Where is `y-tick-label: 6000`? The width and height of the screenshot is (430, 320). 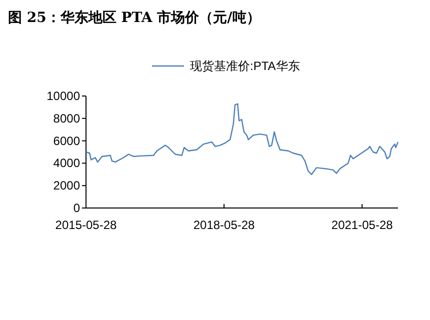
y-tick-label: 6000 is located at coordinates (66, 141).